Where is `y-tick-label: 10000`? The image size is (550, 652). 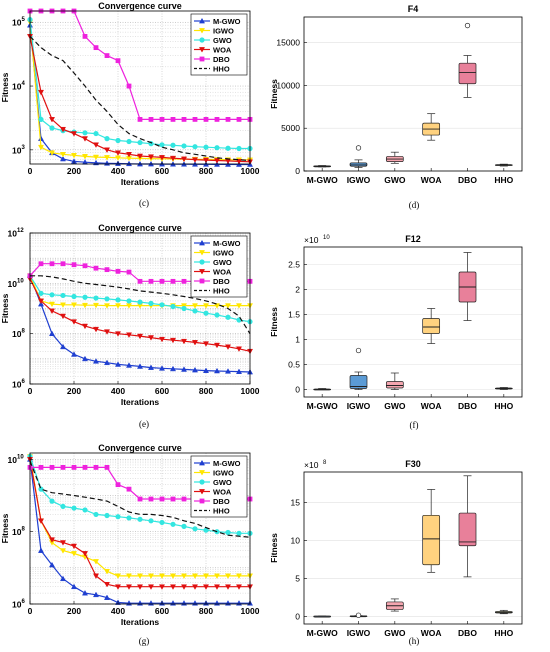
y-tick-label: 10000 is located at coordinates (288, 85).